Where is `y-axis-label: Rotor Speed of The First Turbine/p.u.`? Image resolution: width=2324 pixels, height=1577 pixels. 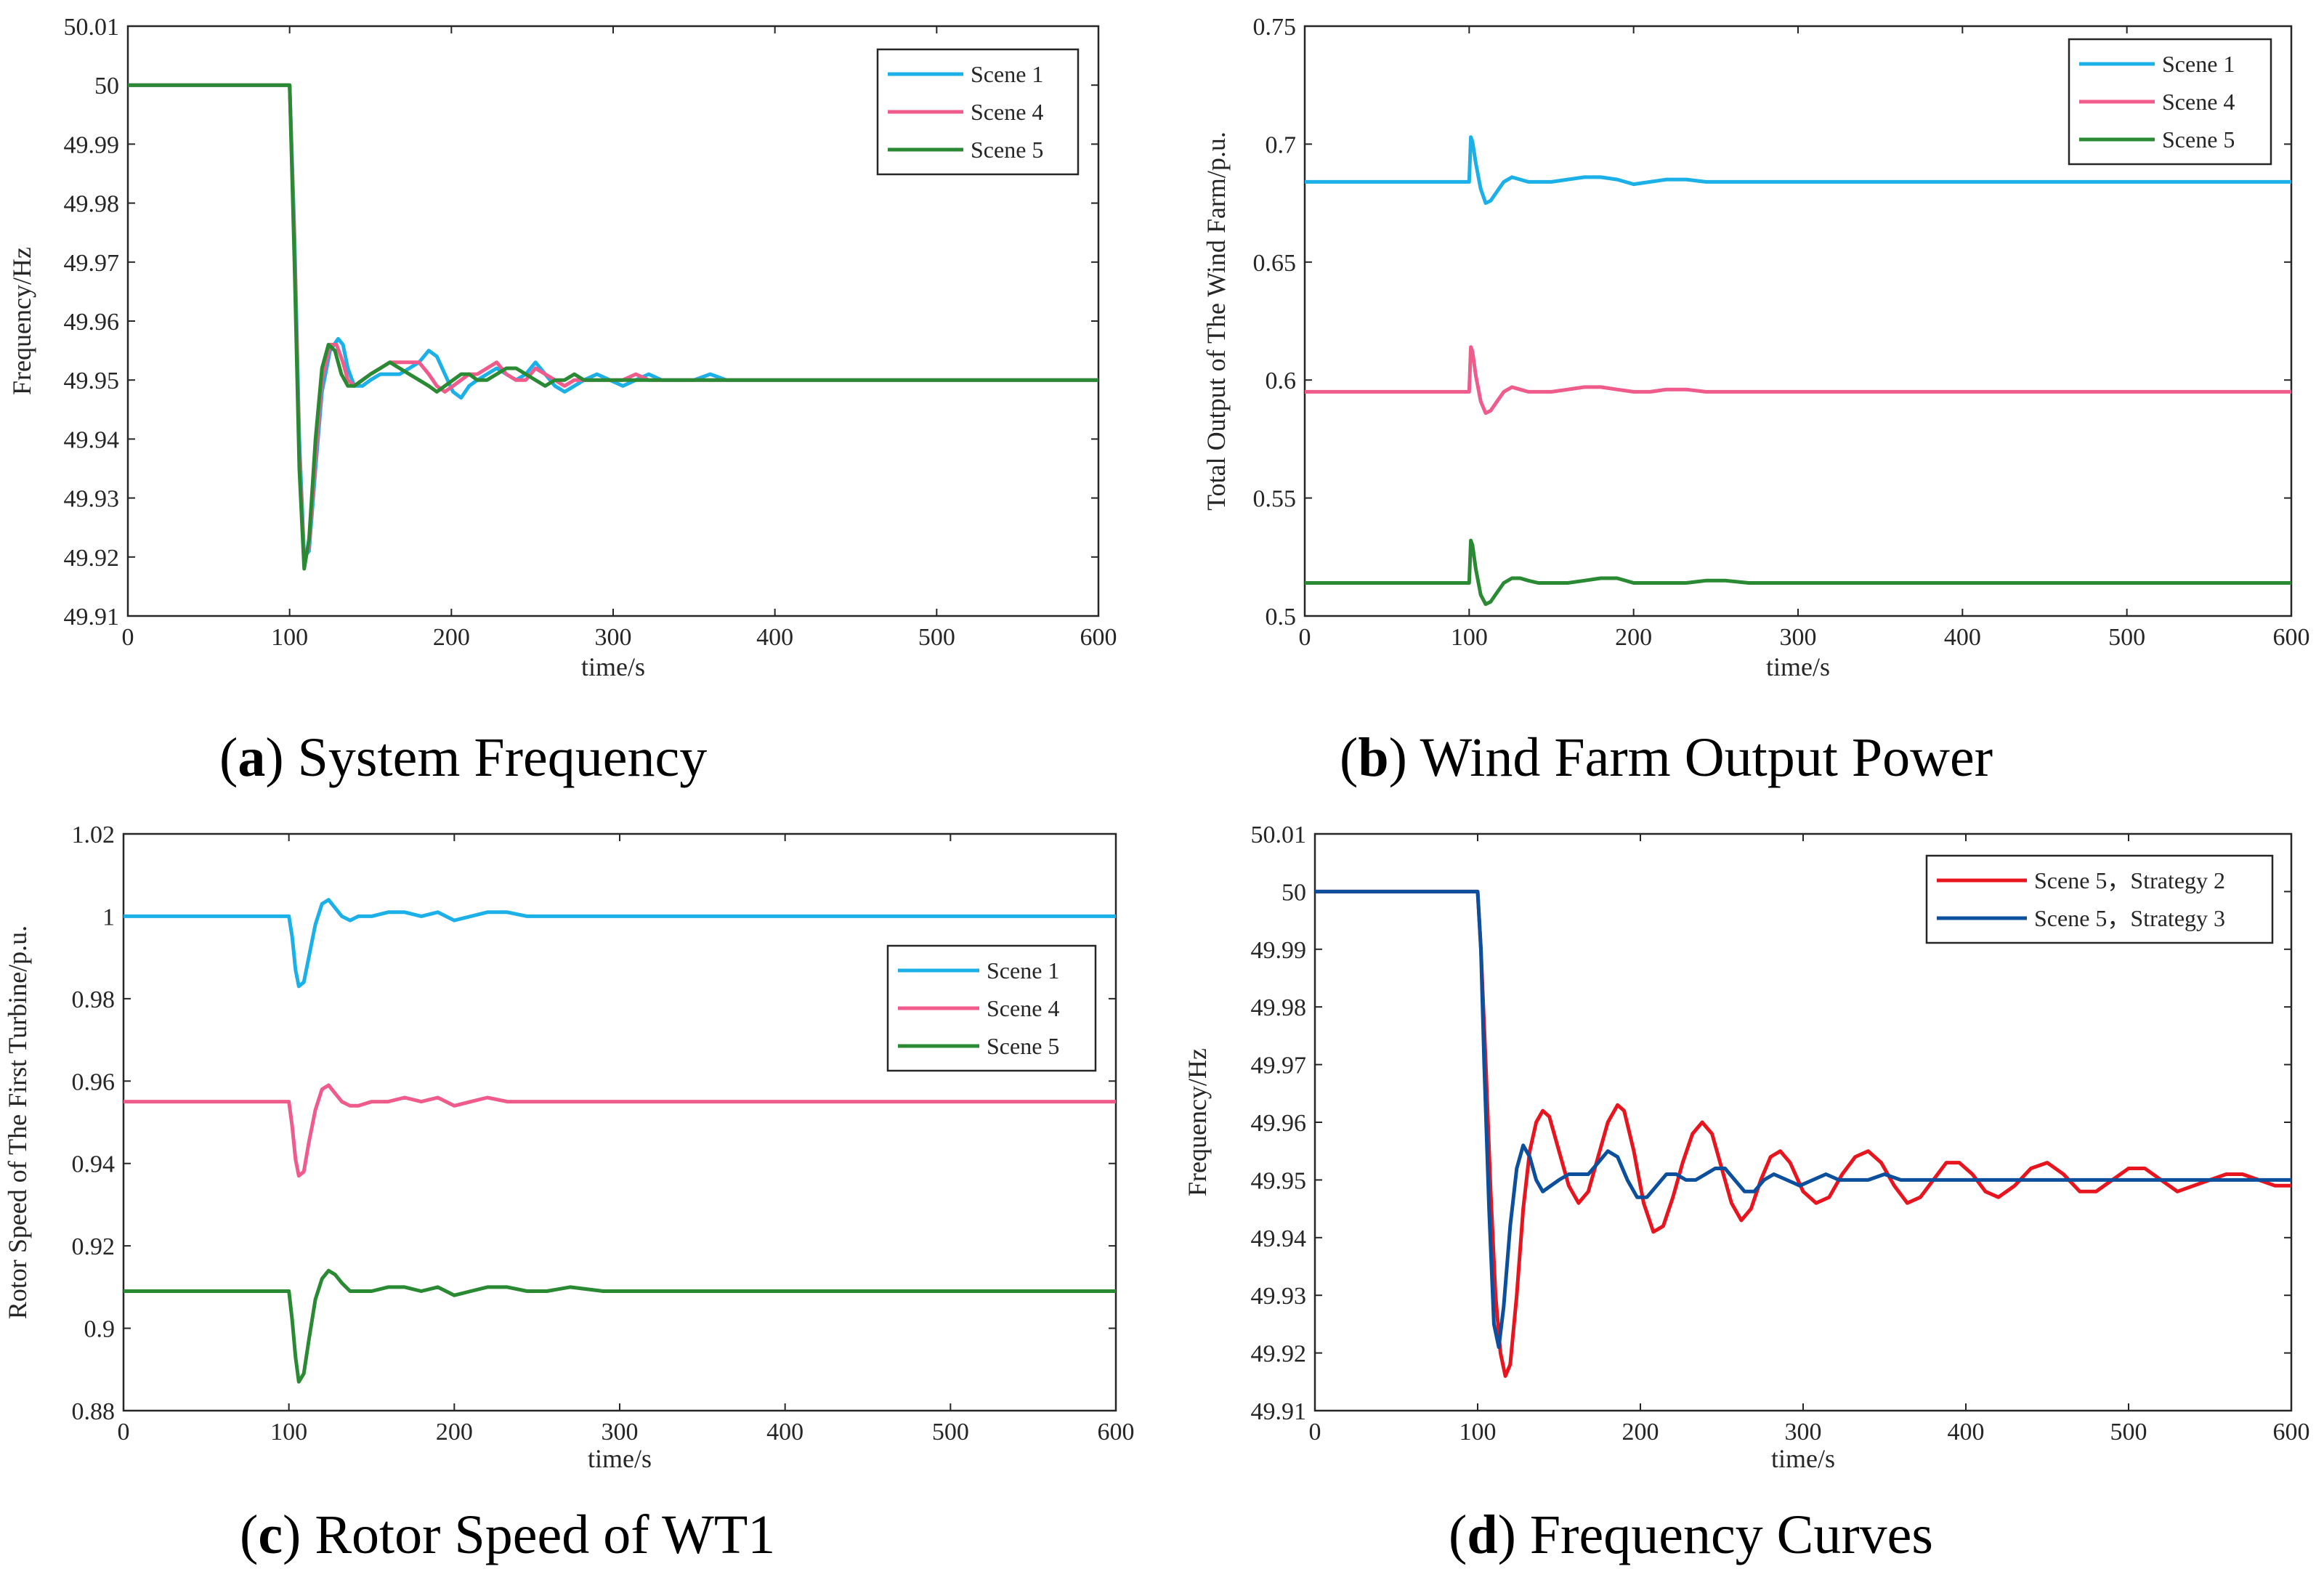 y-axis-label: Rotor Speed of The First Turbine/p.u. is located at coordinates (17, 1122).